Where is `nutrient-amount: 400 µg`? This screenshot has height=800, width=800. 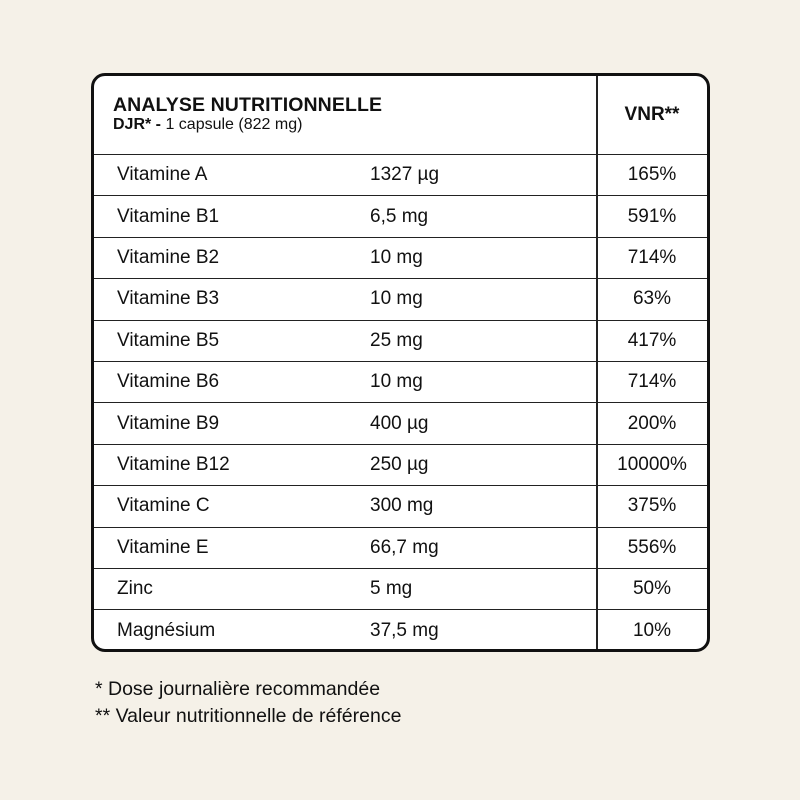
nutrient-amount: 400 µg is located at coordinates (399, 423).